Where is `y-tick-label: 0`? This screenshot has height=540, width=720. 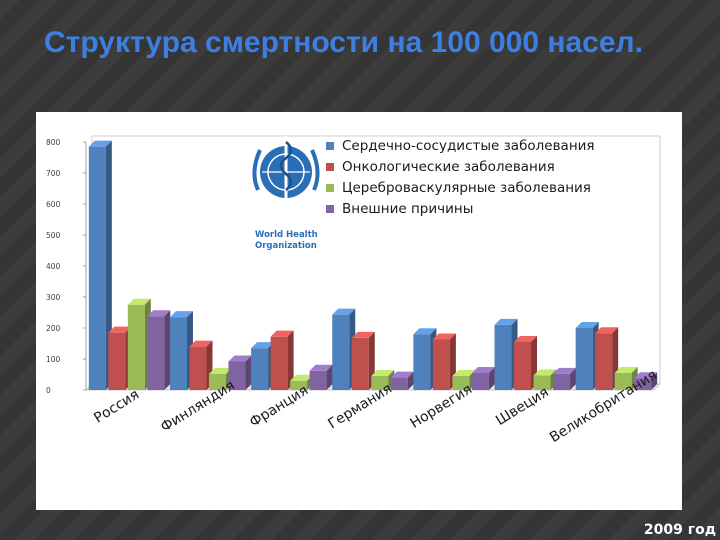 y-tick-label: 0 is located at coordinates (48, 390).